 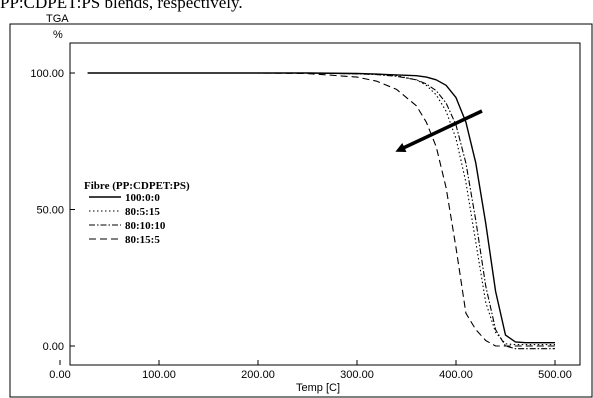 I want to click on y-axis-ticks: 0.00 50.00 100.00, so click(x=52, y=210).